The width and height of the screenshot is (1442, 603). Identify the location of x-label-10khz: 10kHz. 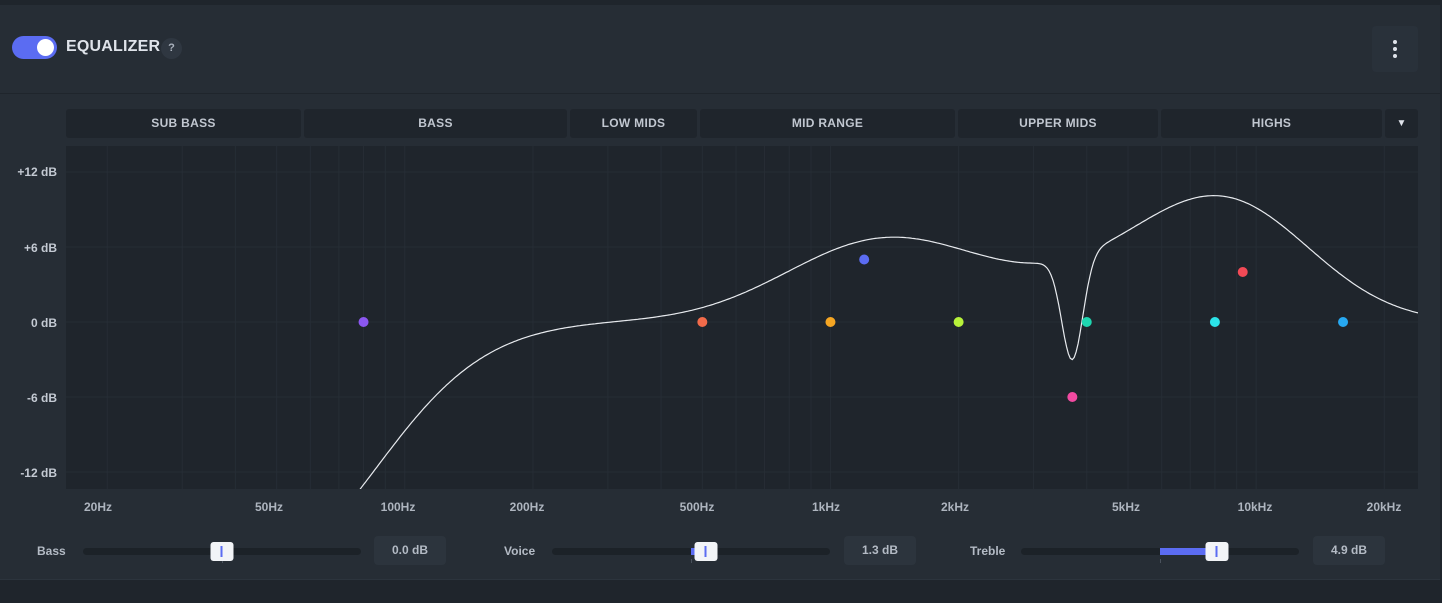
(1255, 507).